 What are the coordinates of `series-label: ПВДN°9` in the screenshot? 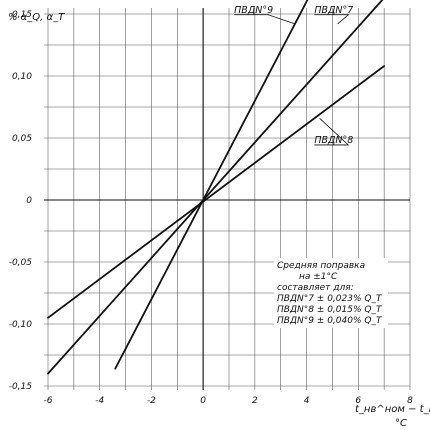 It's located at (253, 10).